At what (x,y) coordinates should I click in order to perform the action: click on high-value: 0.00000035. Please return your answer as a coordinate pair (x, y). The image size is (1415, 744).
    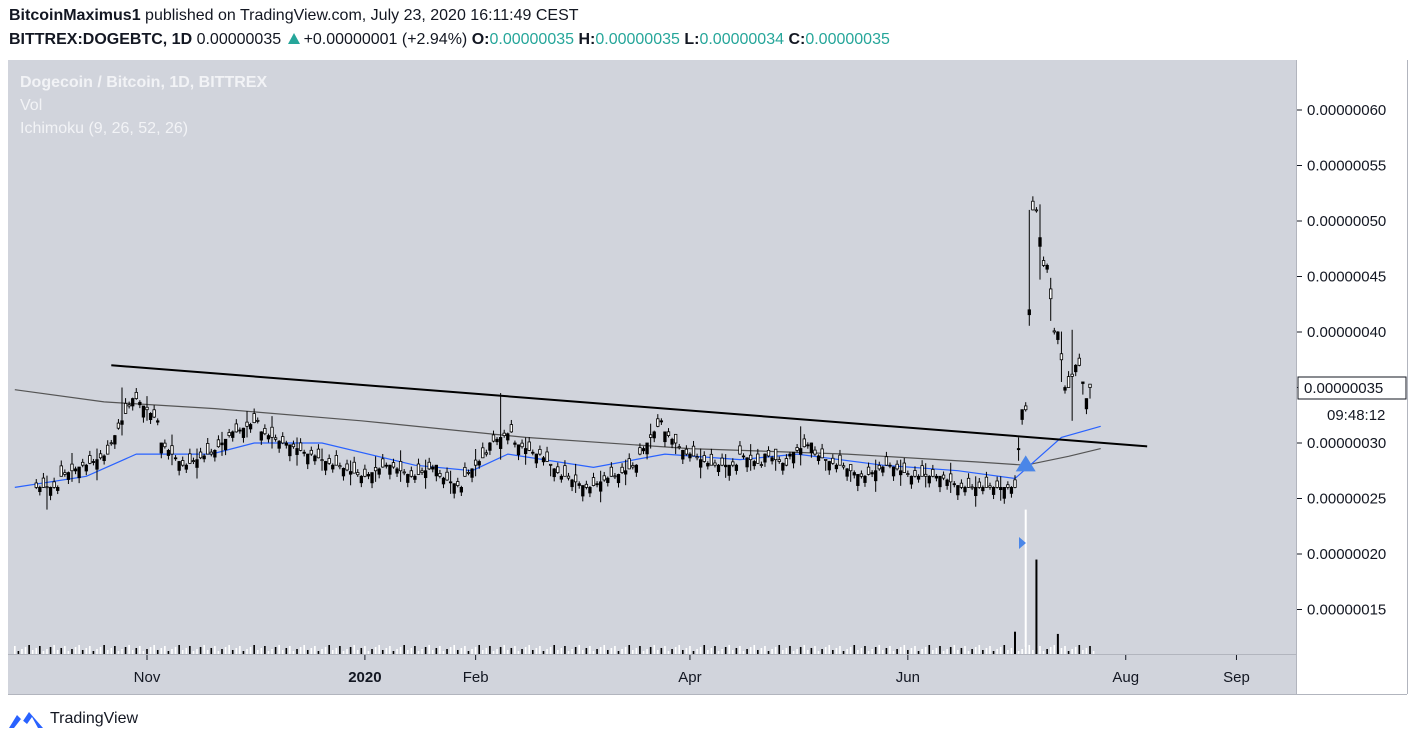
    Looking at the image, I should click on (637, 39).